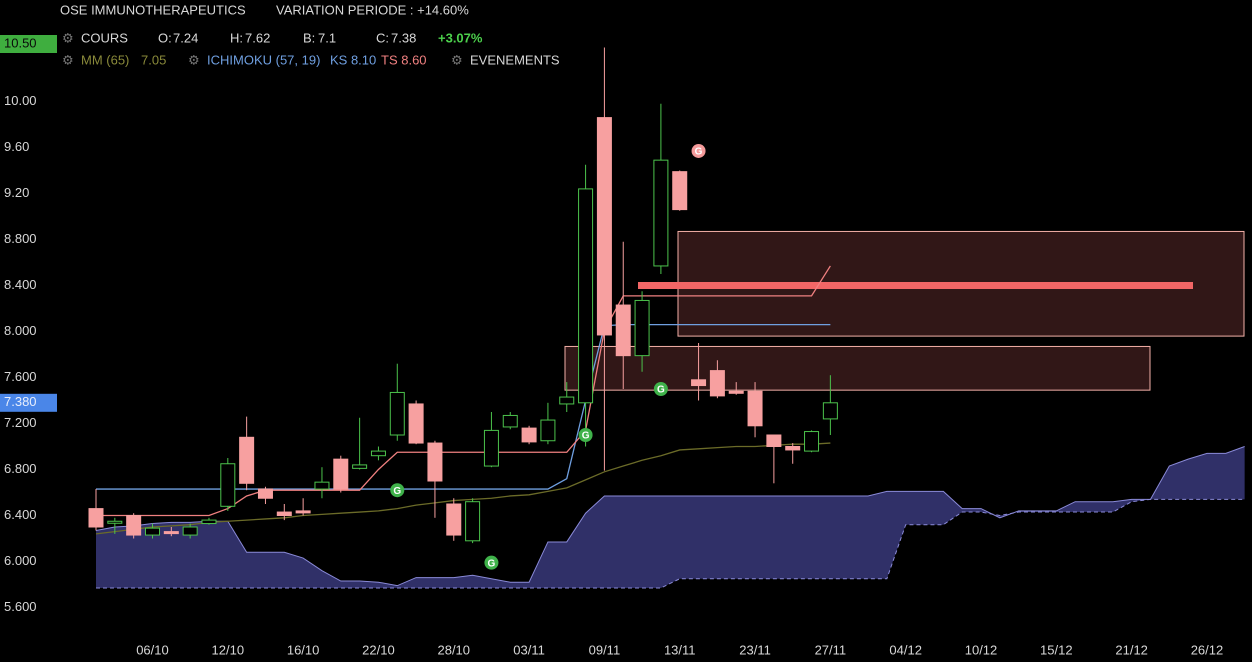 This screenshot has width=1252, height=662. I want to click on legend-entry: EVENEMENTS, so click(515, 59).